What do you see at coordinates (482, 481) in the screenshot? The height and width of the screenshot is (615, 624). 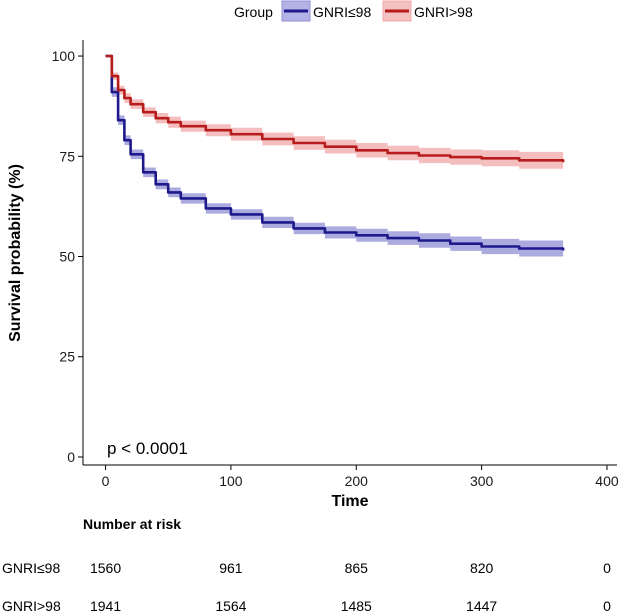 I see `x-tick-label: 300` at bounding box center [482, 481].